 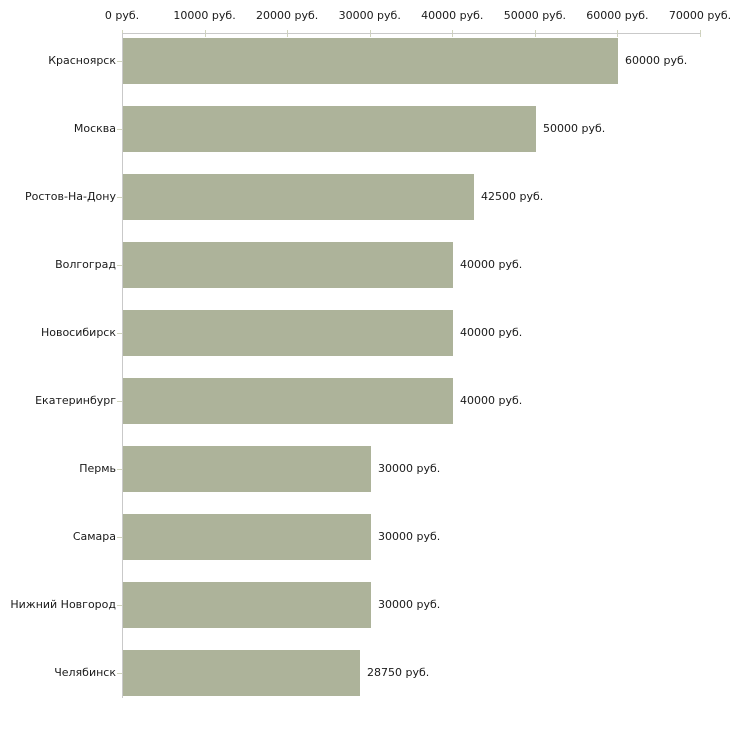 What do you see at coordinates (97, 468) in the screenshot?
I see `category-label: Пермь` at bounding box center [97, 468].